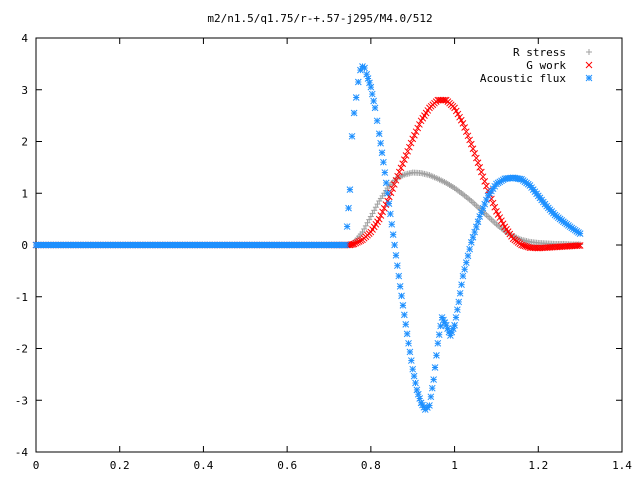 This screenshot has height=480, width=640. What do you see at coordinates (36, 465) in the screenshot?
I see `x-tick-label: 0` at bounding box center [36, 465].